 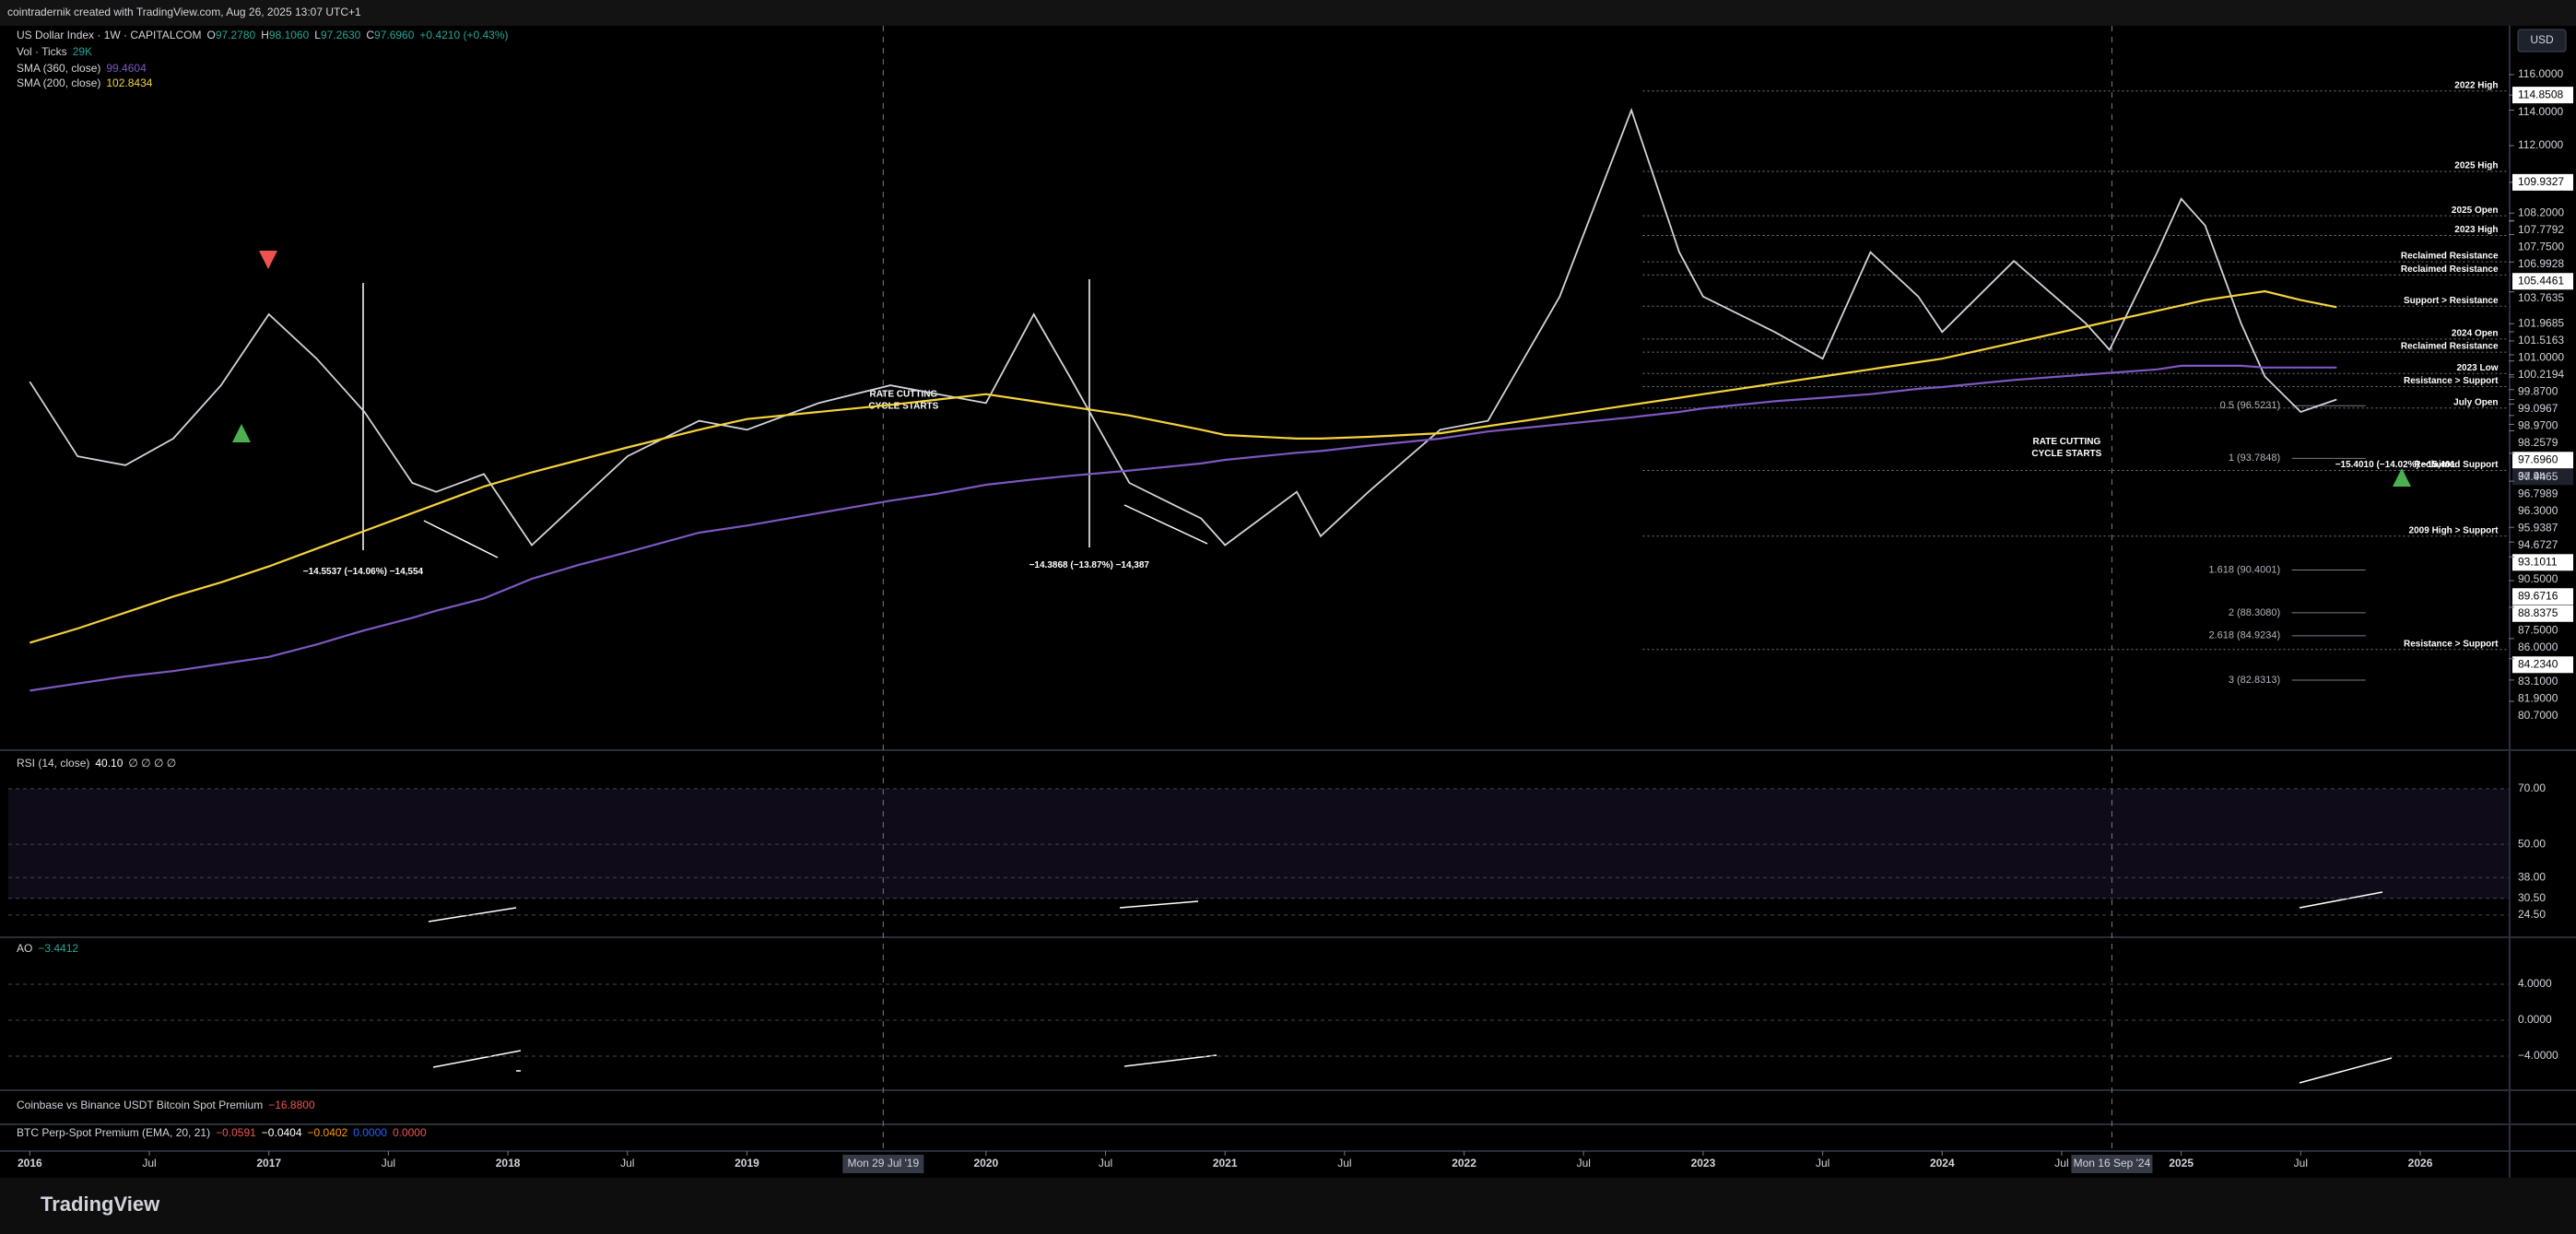 What do you see at coordinates (236, 1132) in the screenshot?
I see `legend-text: −0.0591` at bounding box center [236, 1132].